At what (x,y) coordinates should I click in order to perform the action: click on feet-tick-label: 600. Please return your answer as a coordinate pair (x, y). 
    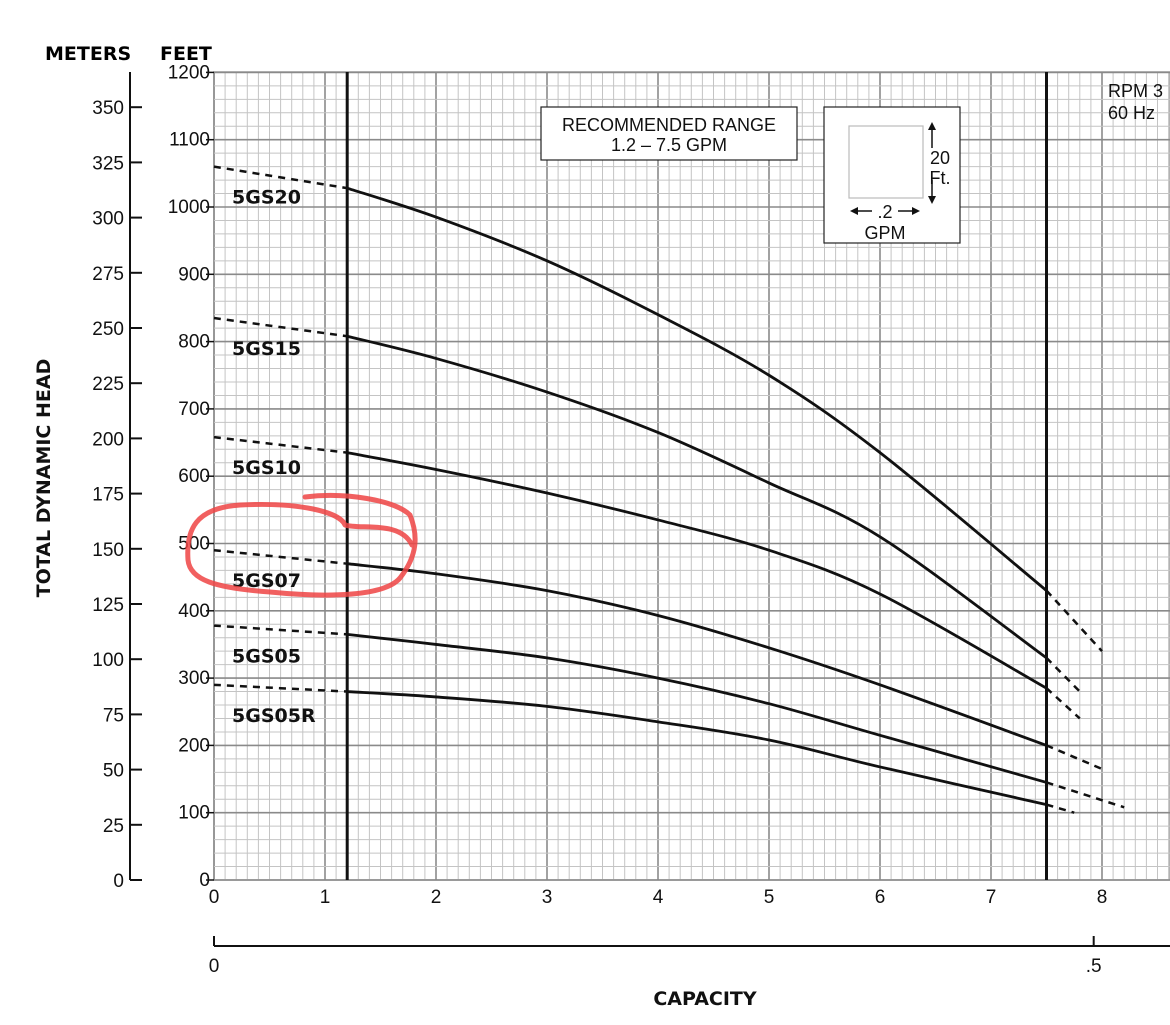
    Looking at the image, I should click on (194, 476).